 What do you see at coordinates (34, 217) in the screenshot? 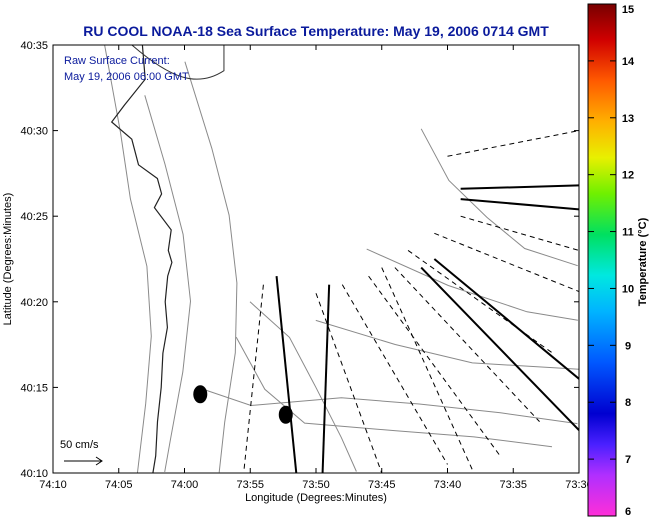
I see `y-tick-label: 40:25` at bounding box center [34, 217].